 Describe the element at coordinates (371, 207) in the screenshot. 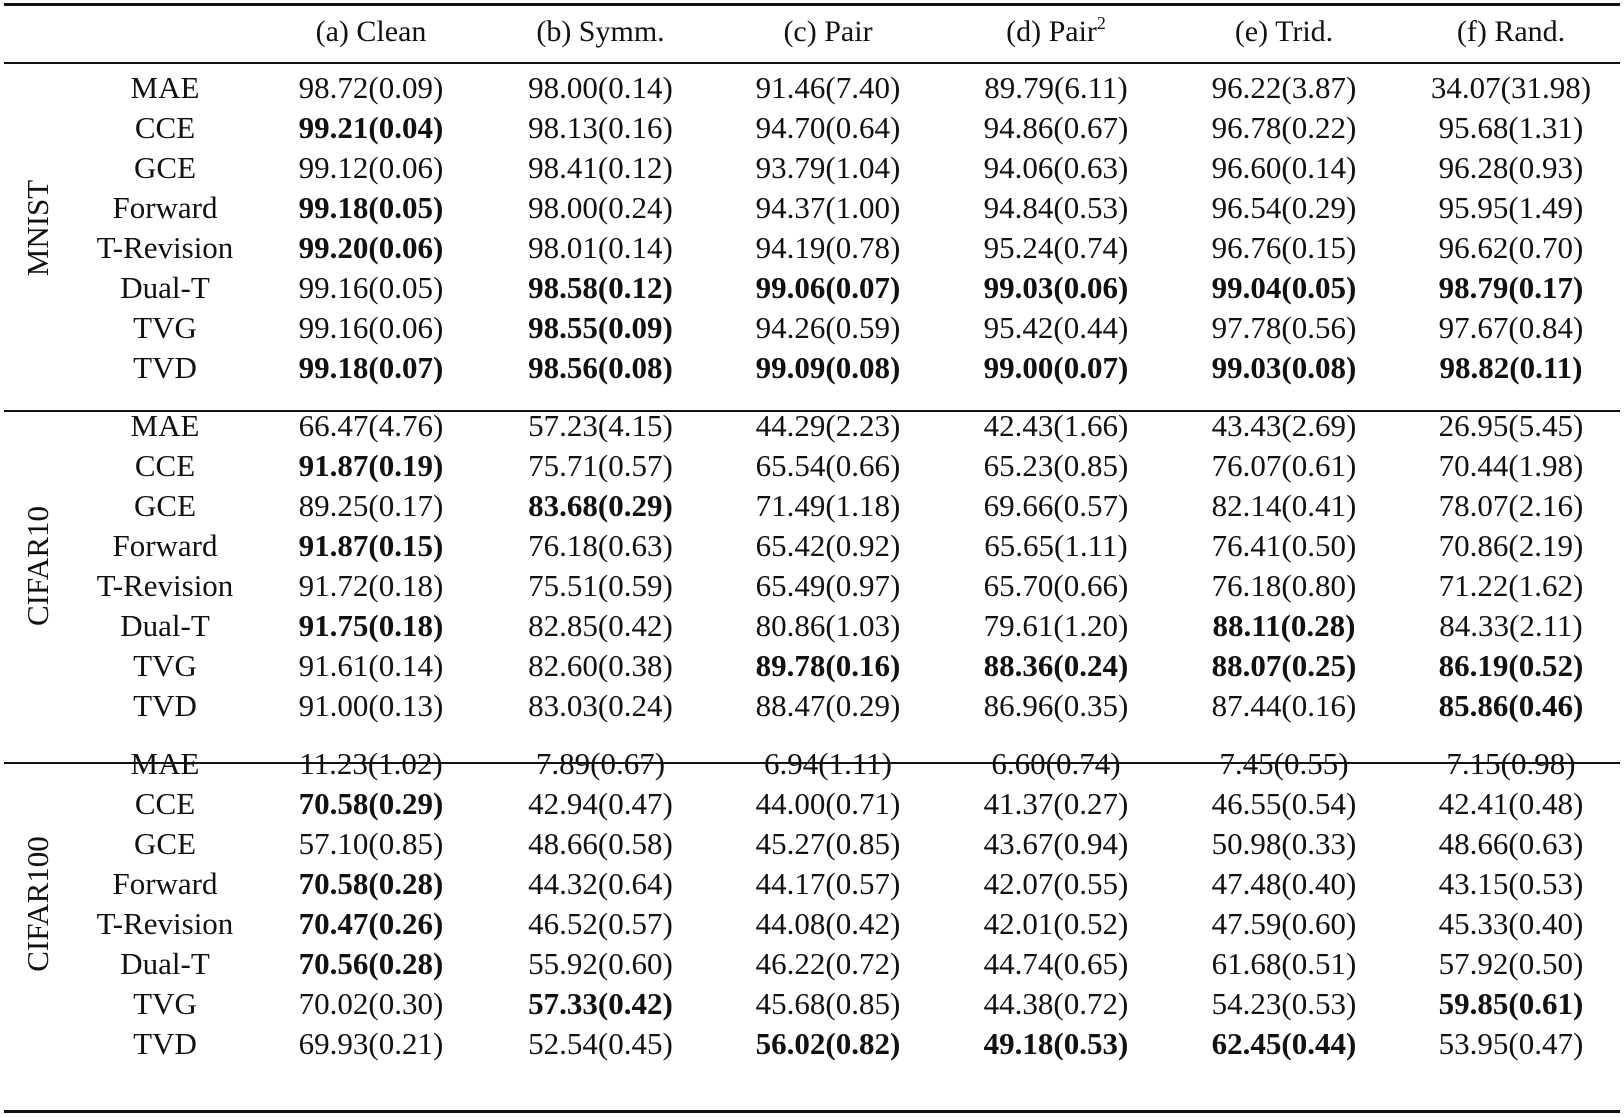

I see `table-cell: 99.18(0.05)` at that location.